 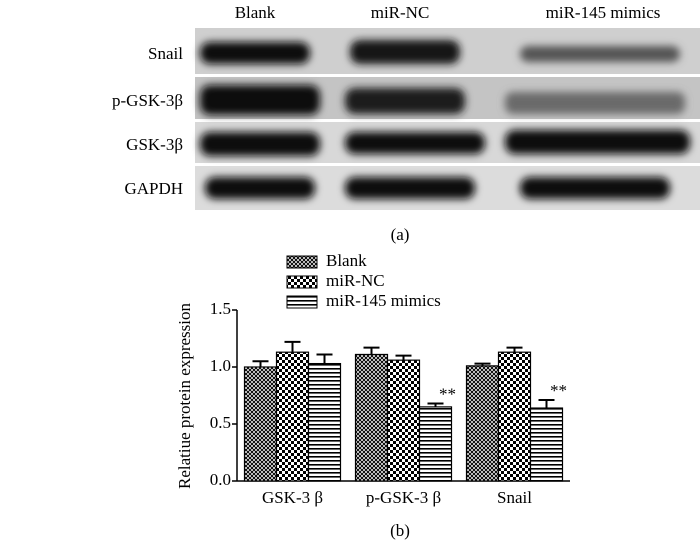 I want to click on y-tick-label: 0.0, so click(x=220, y=479).